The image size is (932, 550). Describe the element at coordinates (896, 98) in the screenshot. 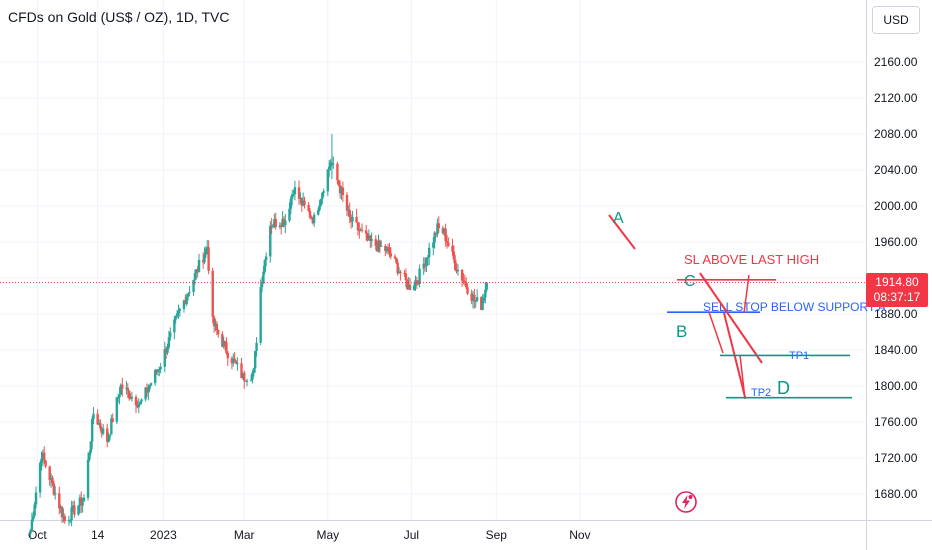

I see `y-tick-label: 2120.00` at that location.